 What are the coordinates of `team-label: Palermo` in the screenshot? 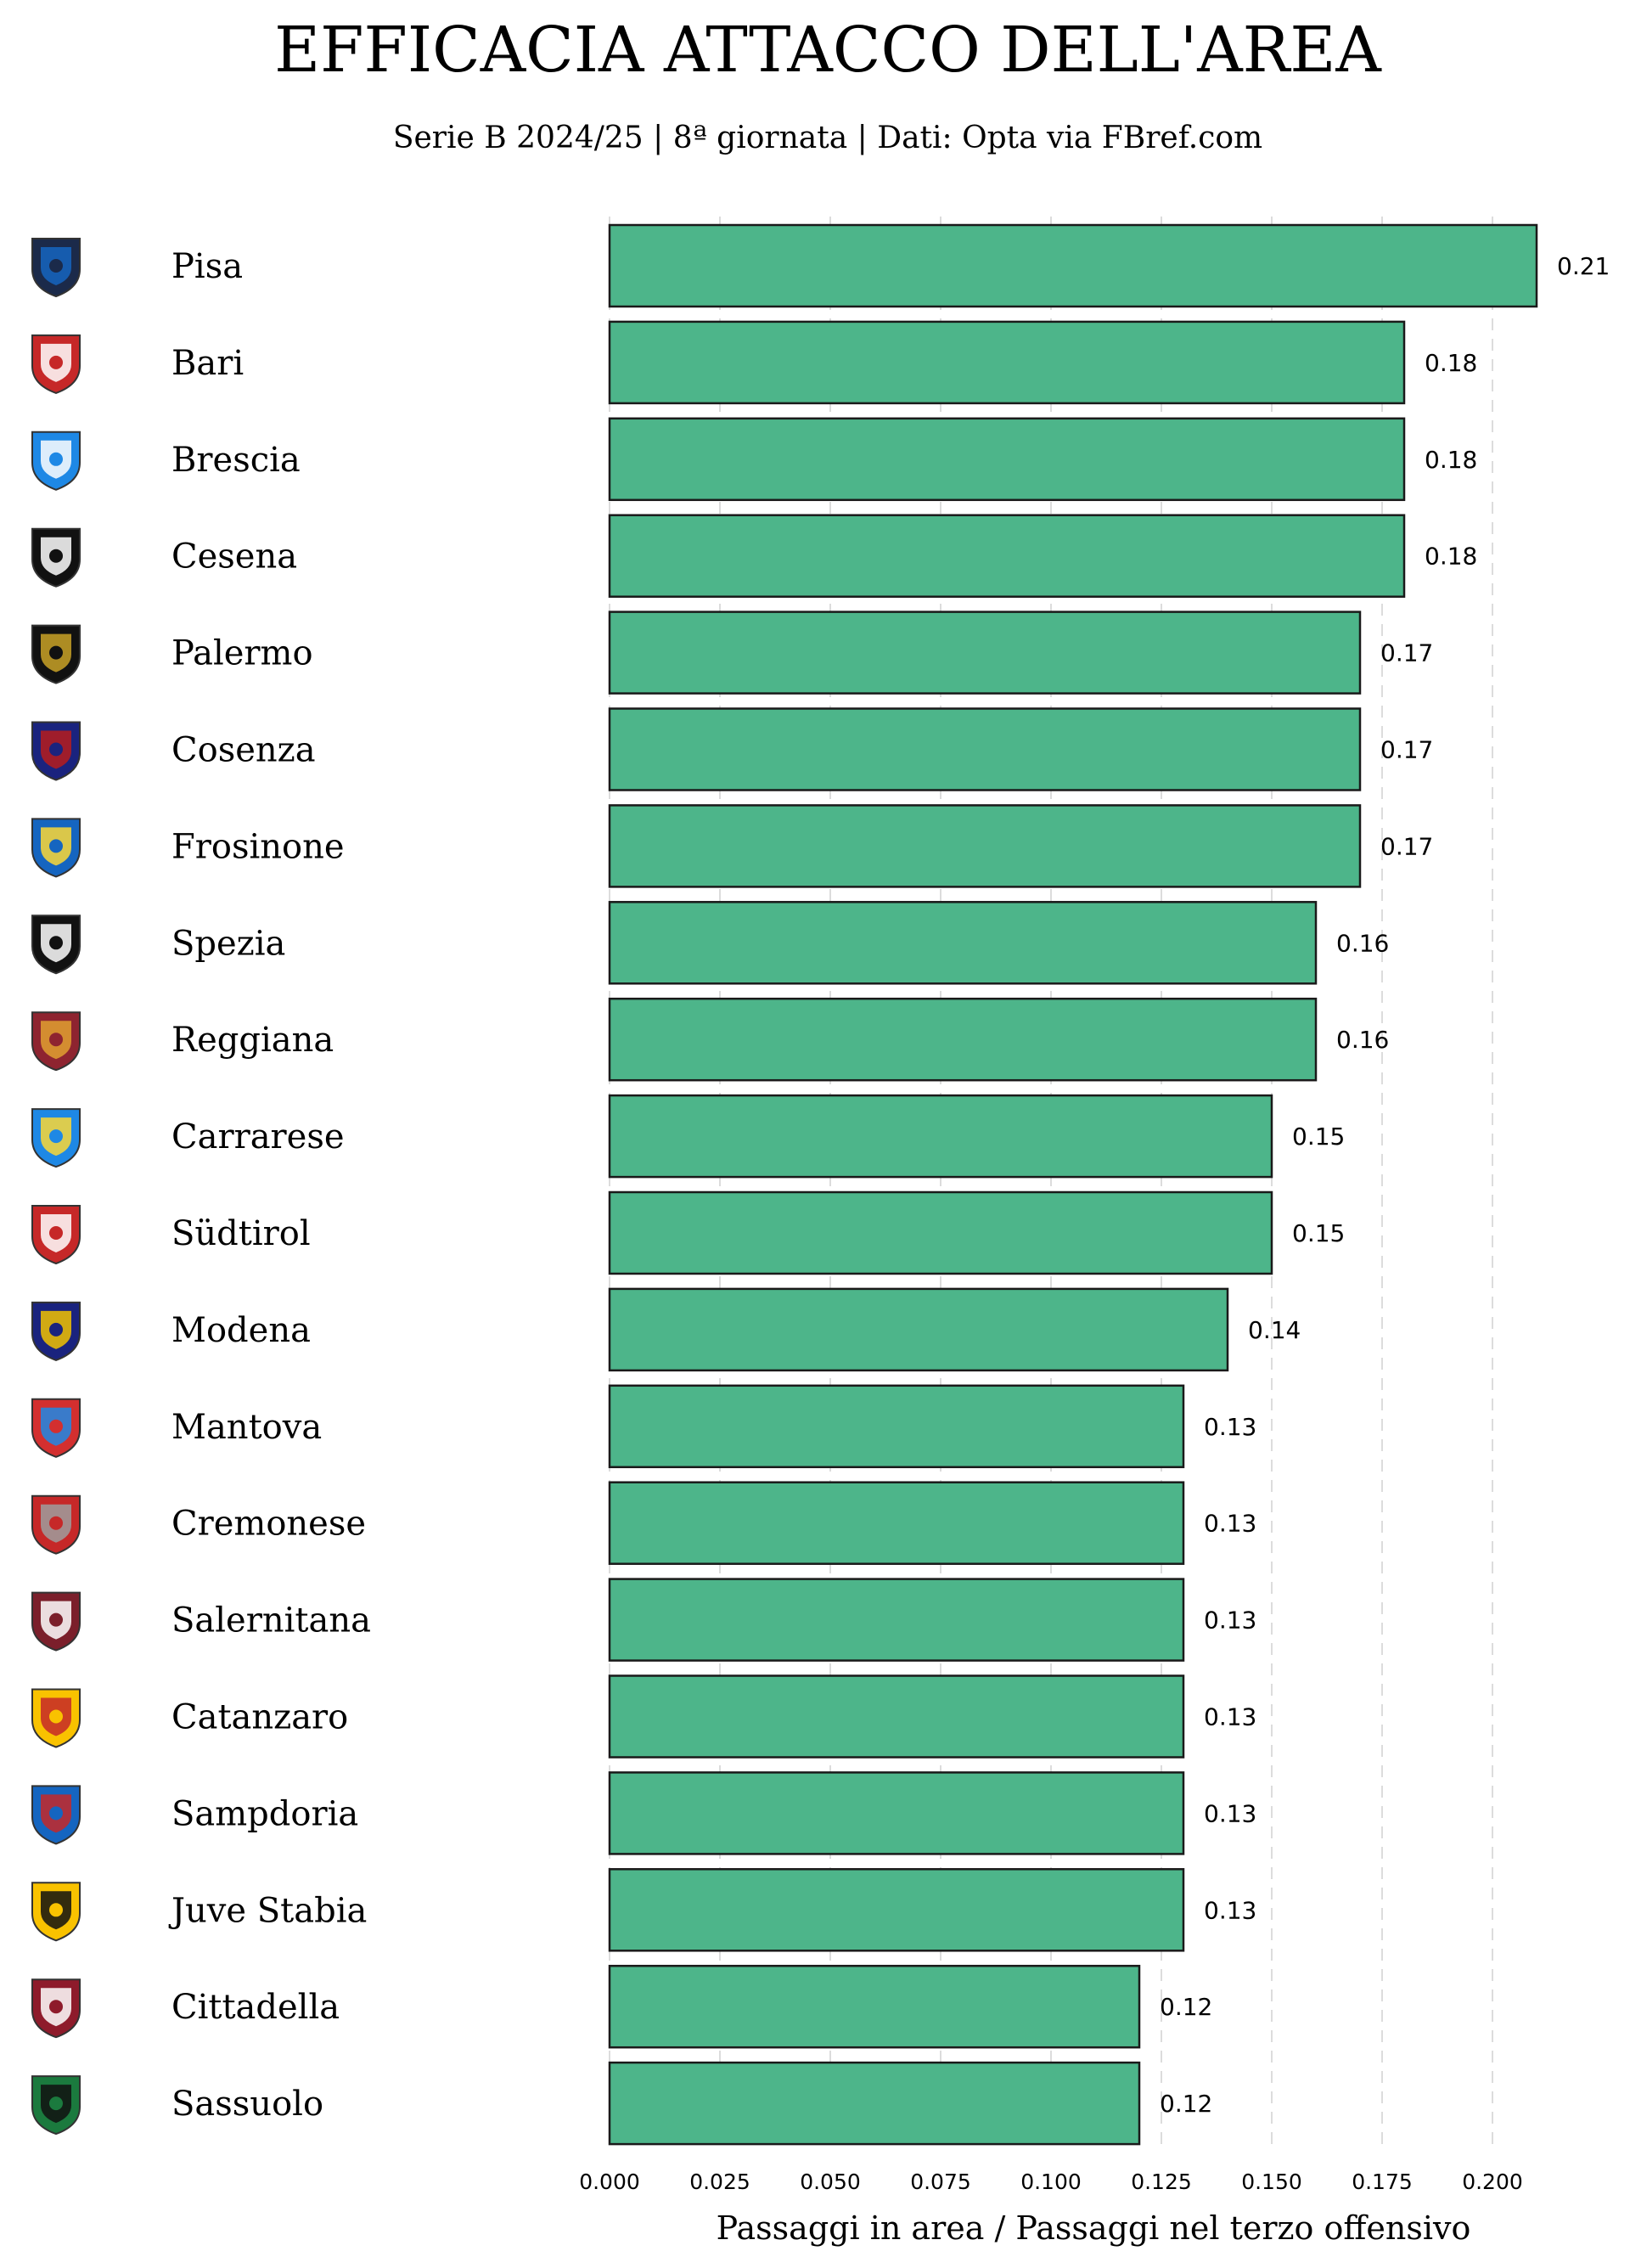 It's located at (242, 653).